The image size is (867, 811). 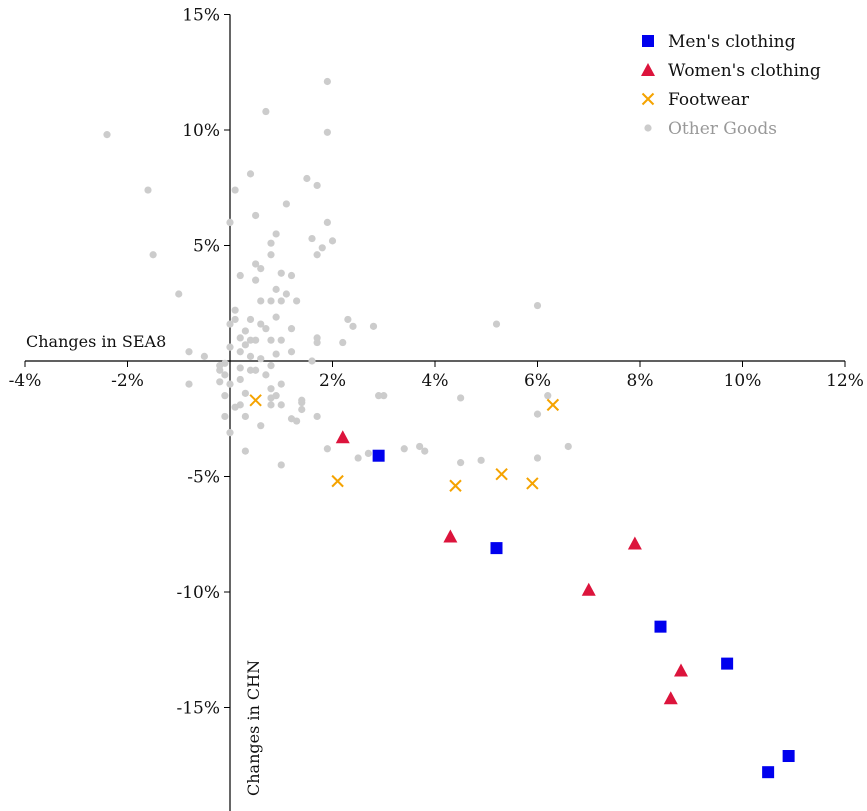 What do you see at coordinates (743, 381) in the screenshot?
I see `x-tick-label: 10%` at bounding box center [743, 381].